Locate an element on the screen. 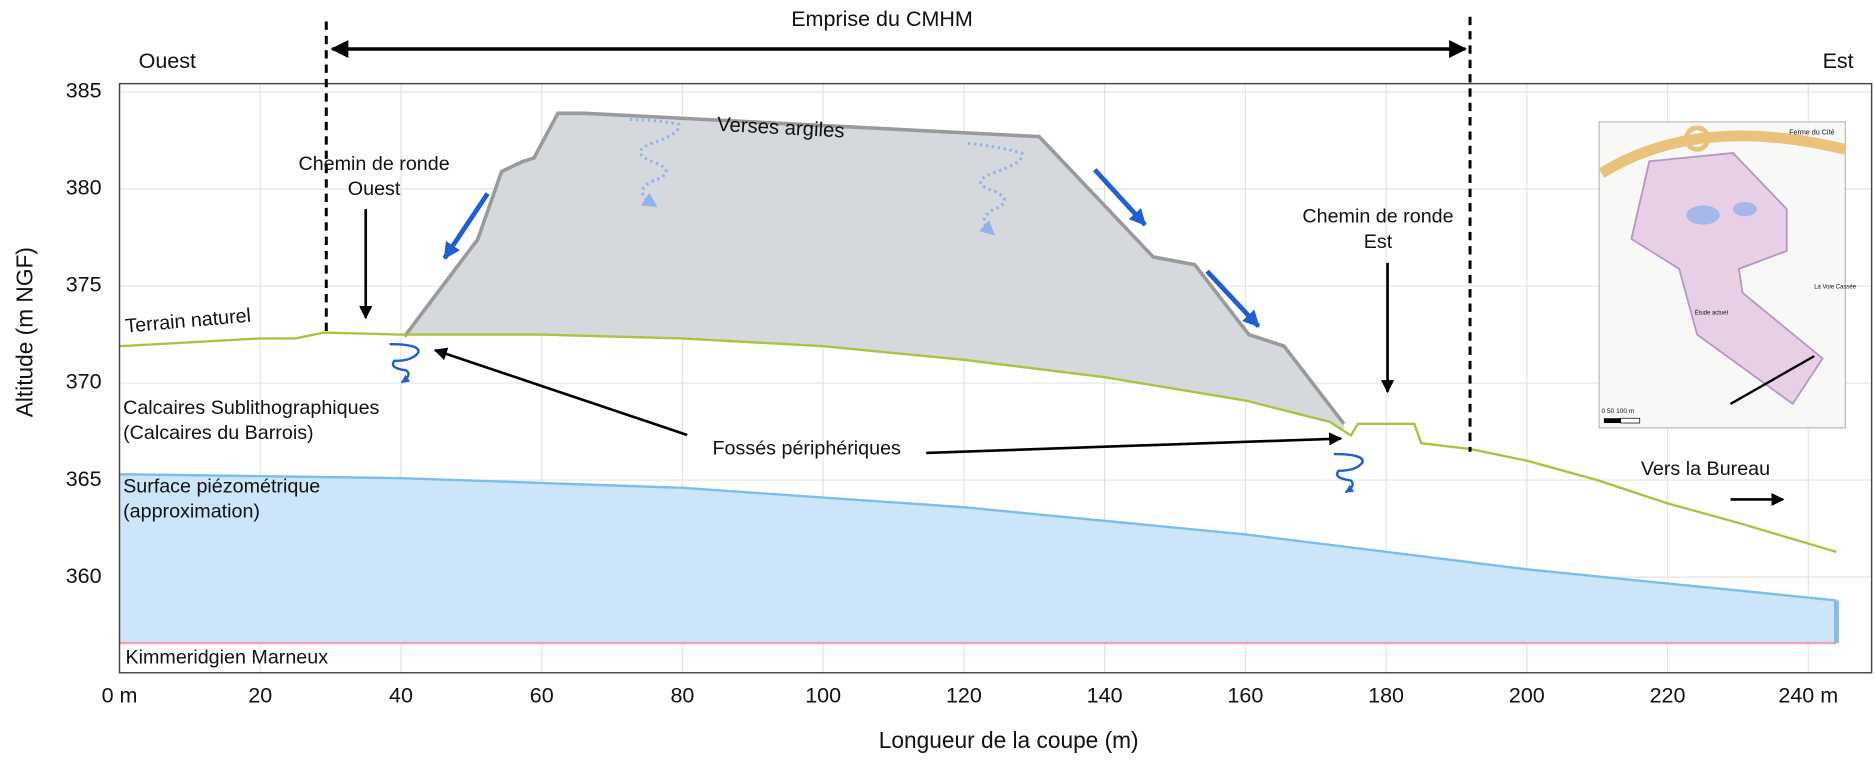 The image size is (1874, 760). roundabout is located at coordinates (1697, 138).